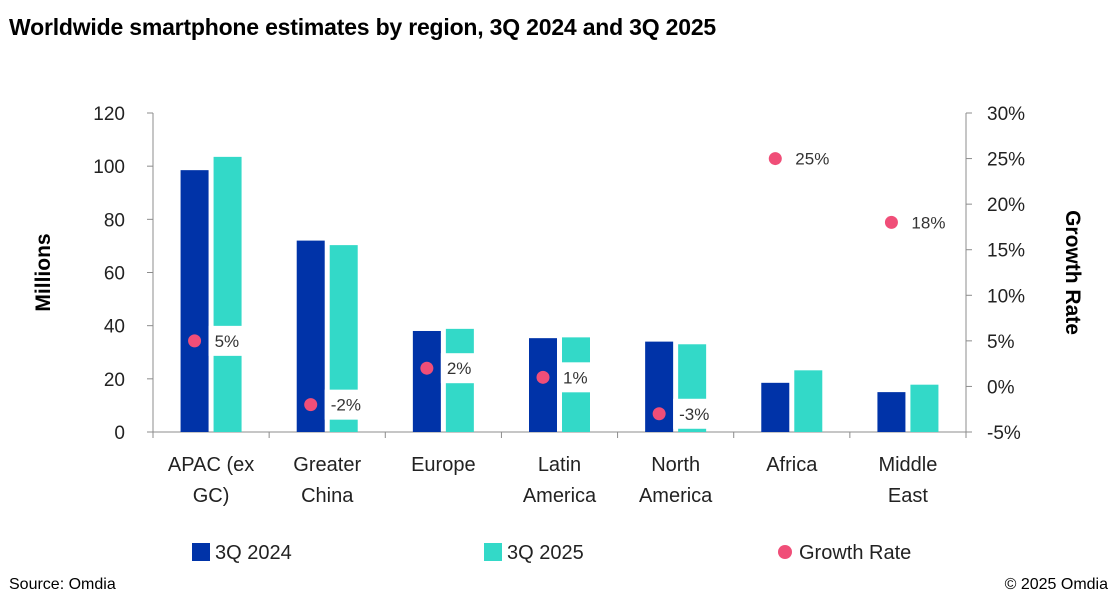 This screenshot has height=610, width=1117. What do you see at coordinates (907, 465) in the screenshot?
I see `category-label: Middle` at bounding box center [907, 465].